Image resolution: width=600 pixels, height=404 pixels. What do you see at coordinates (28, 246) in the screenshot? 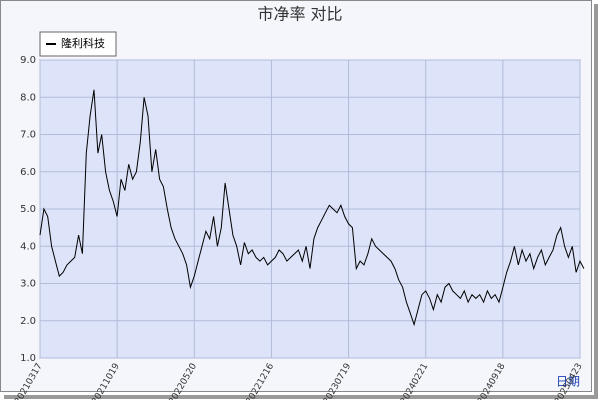
I see `y-tick-label: 4.0` at bounding box center [28, 246].